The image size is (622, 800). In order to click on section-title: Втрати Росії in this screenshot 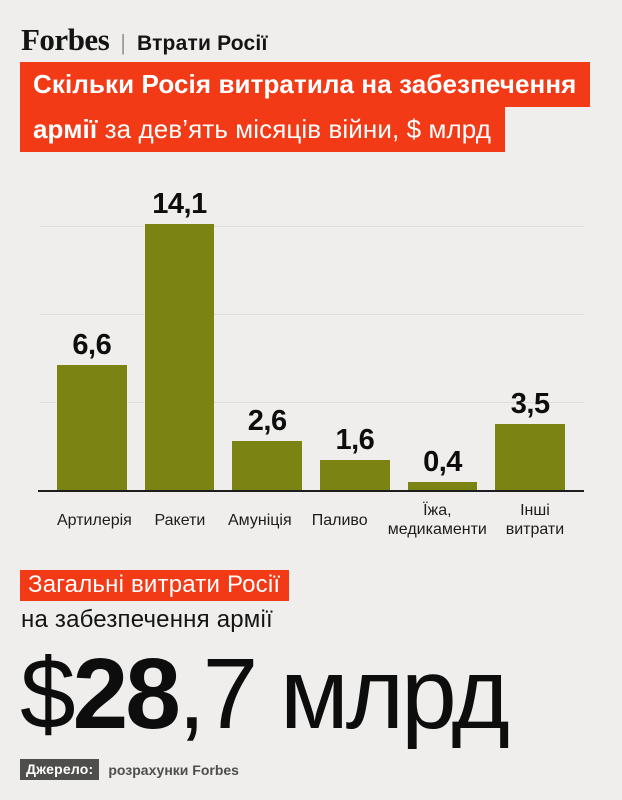, I will do `click(202, 43)`.